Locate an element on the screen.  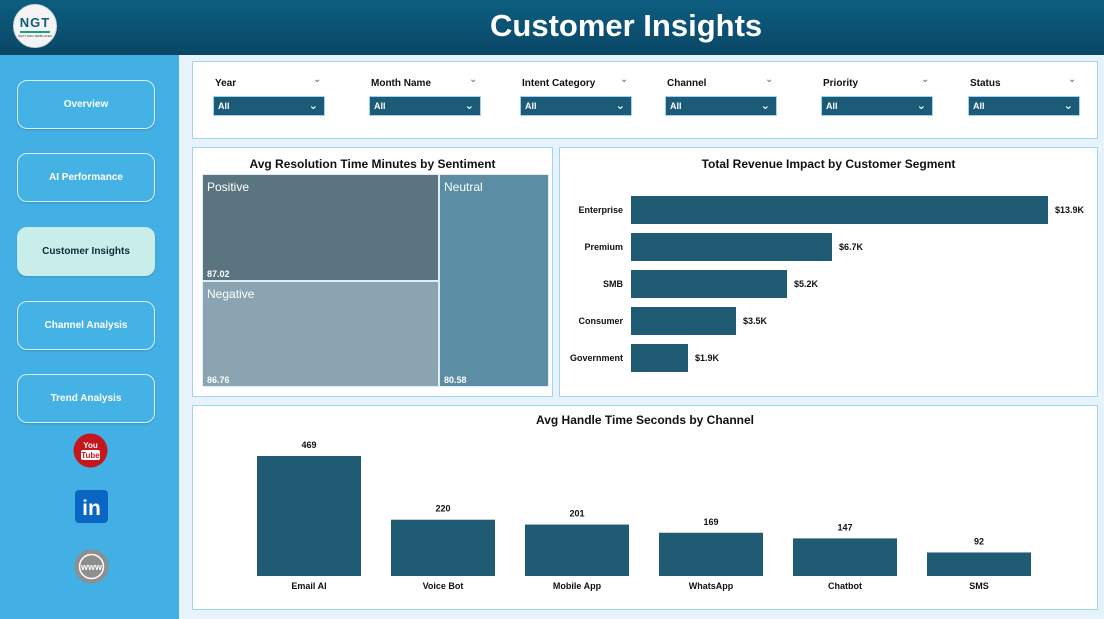
treemap-cell-positive: Positive 87.02 is located at coordinates (320, 227).